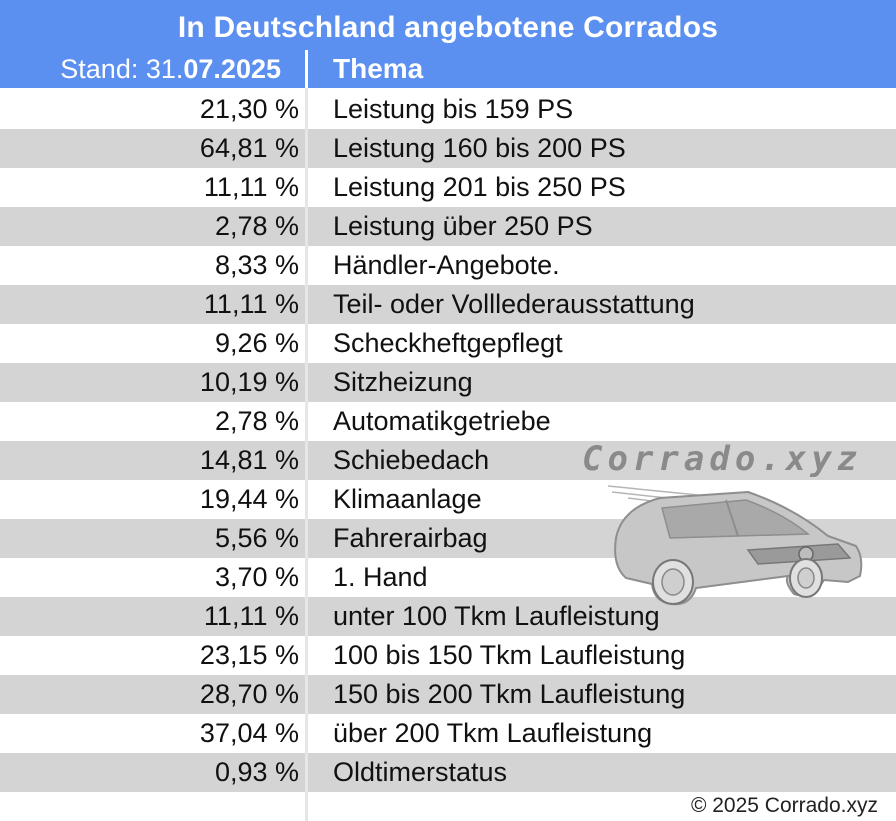  I want to click on table-row: 0,93 % Oldtimerstatus, so click(448, 772).